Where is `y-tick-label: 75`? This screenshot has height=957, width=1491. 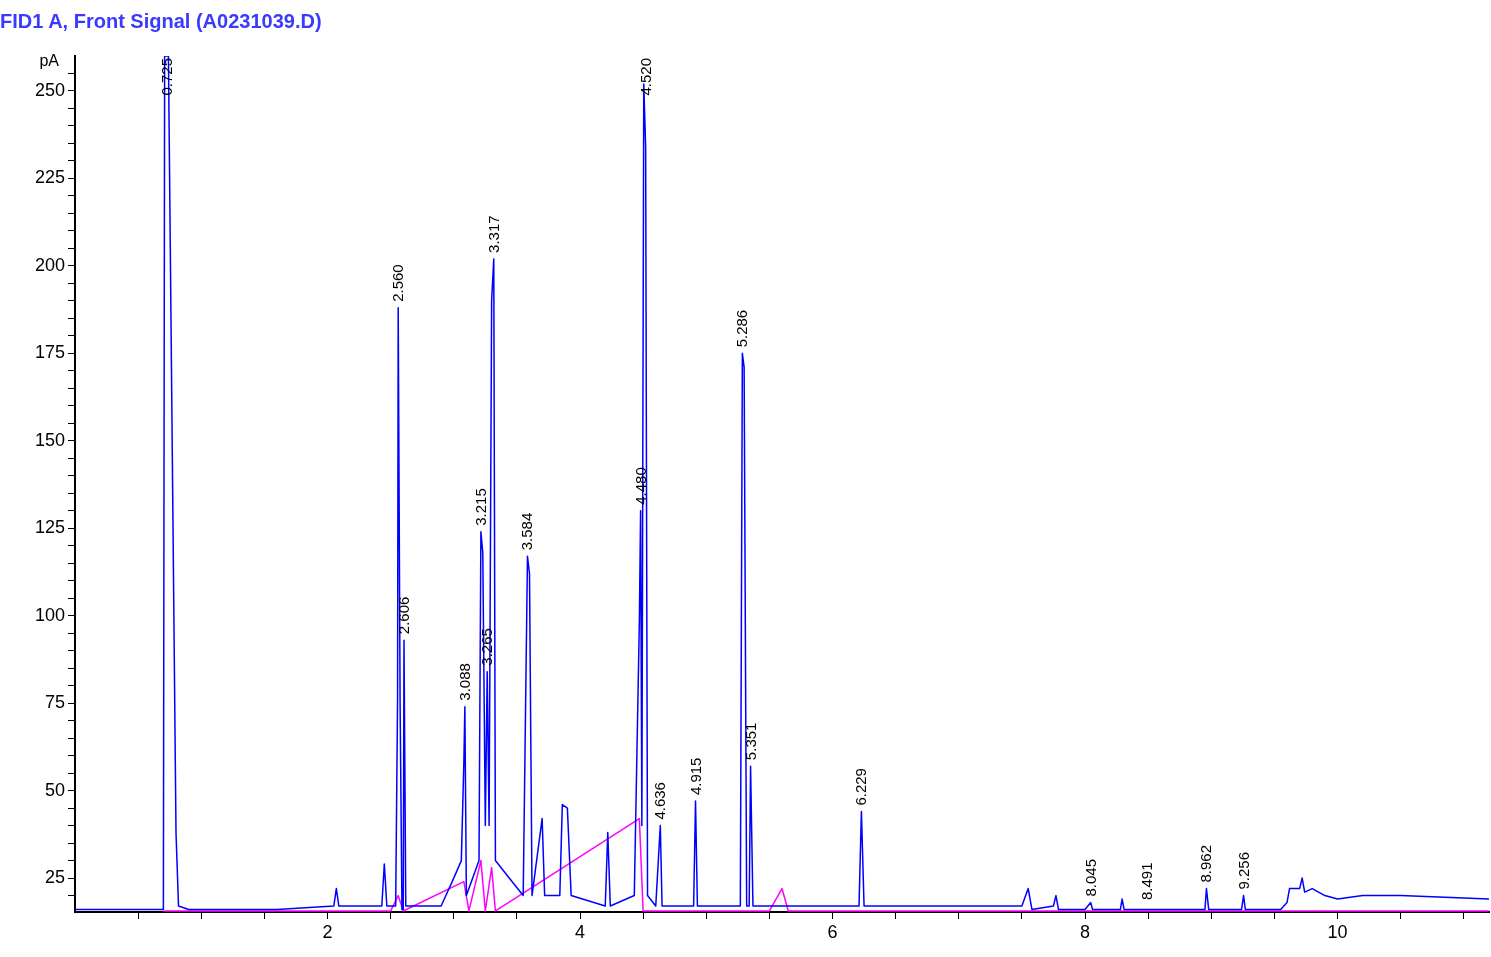
y-tick-label: 75 is located at coordinates (54, 702).